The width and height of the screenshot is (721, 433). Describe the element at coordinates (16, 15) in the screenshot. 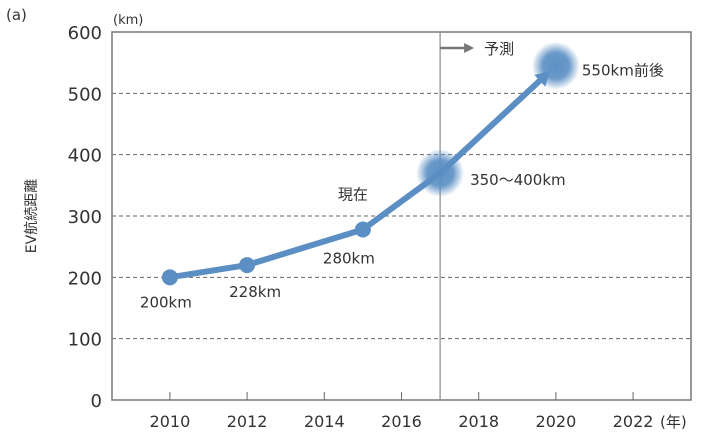

I see `panel-label: (a)` at that location.